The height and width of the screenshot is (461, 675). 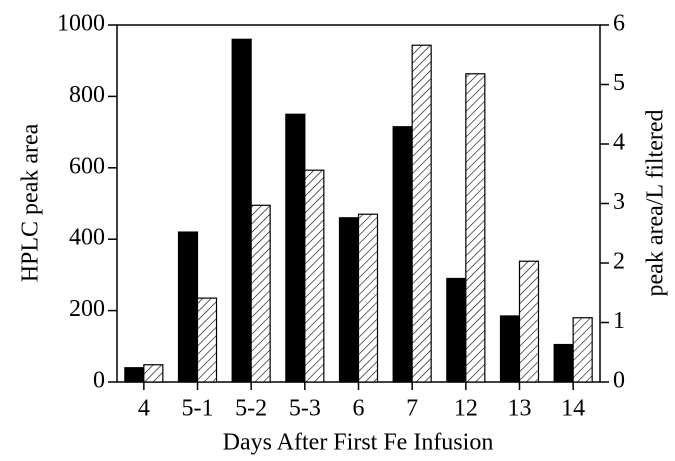 I want to click on y2-tick-label: 3, so click(x=619, y=202).